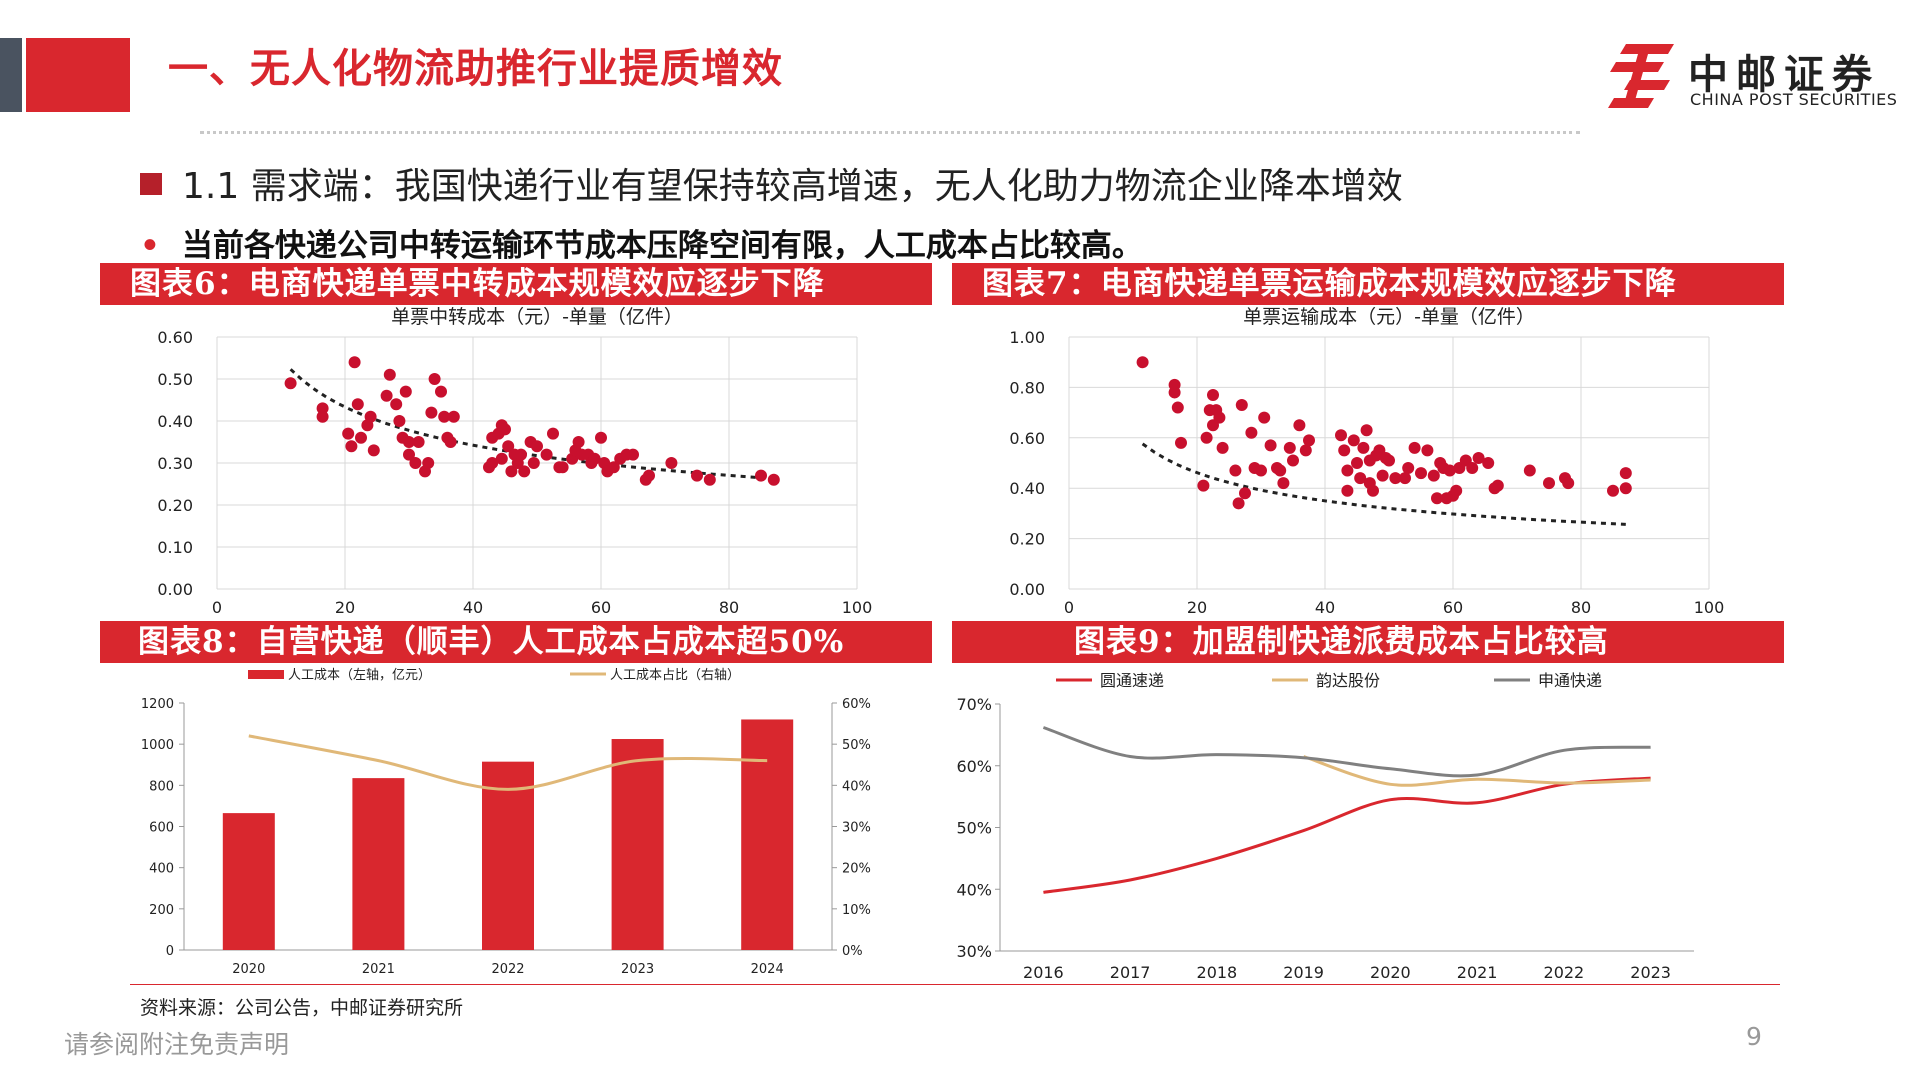  I want to click on page-title: 一、无人化物流助推行业提质增效, so click(475, 69).